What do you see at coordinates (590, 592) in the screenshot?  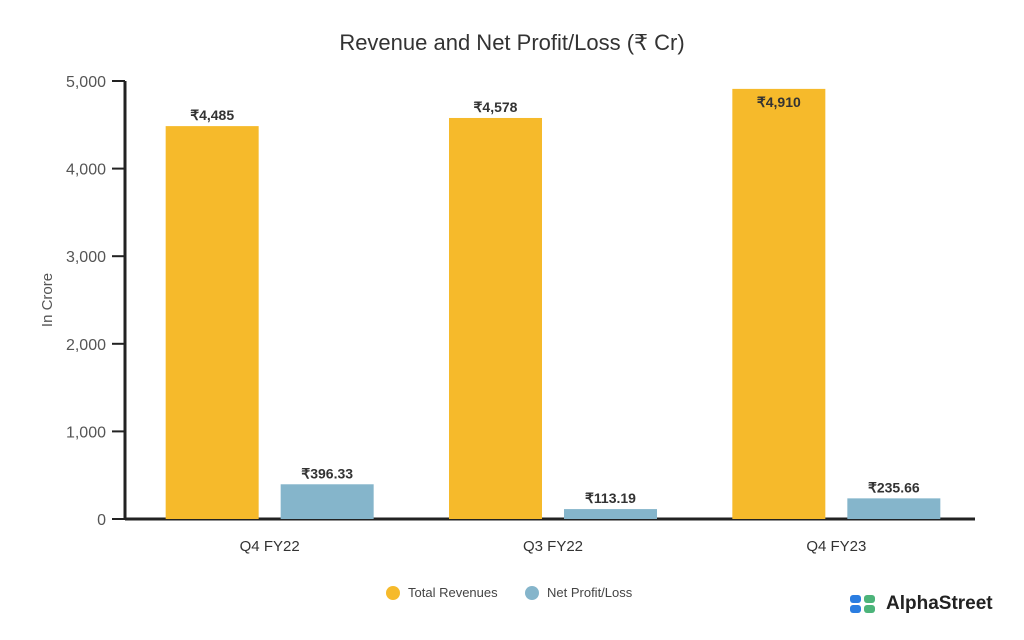 I see `legend-label: Net Profit/Loss` at bounding box center [590, 592].